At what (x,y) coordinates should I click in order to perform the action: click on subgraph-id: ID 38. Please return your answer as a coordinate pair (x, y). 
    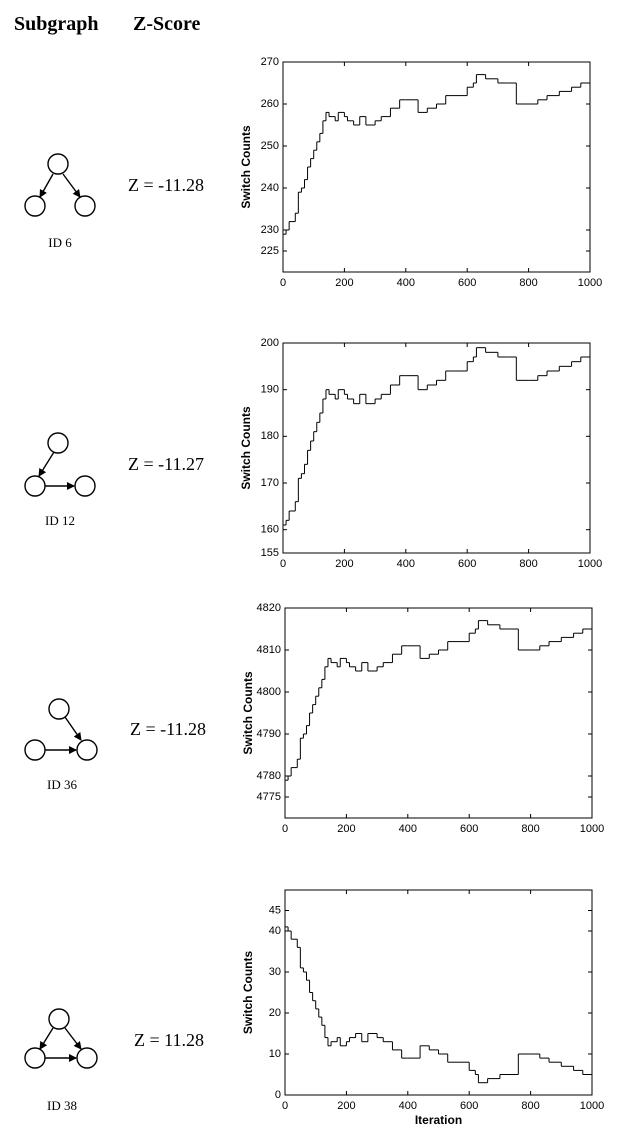
    Looking at the image, I should click on (62, 1105).